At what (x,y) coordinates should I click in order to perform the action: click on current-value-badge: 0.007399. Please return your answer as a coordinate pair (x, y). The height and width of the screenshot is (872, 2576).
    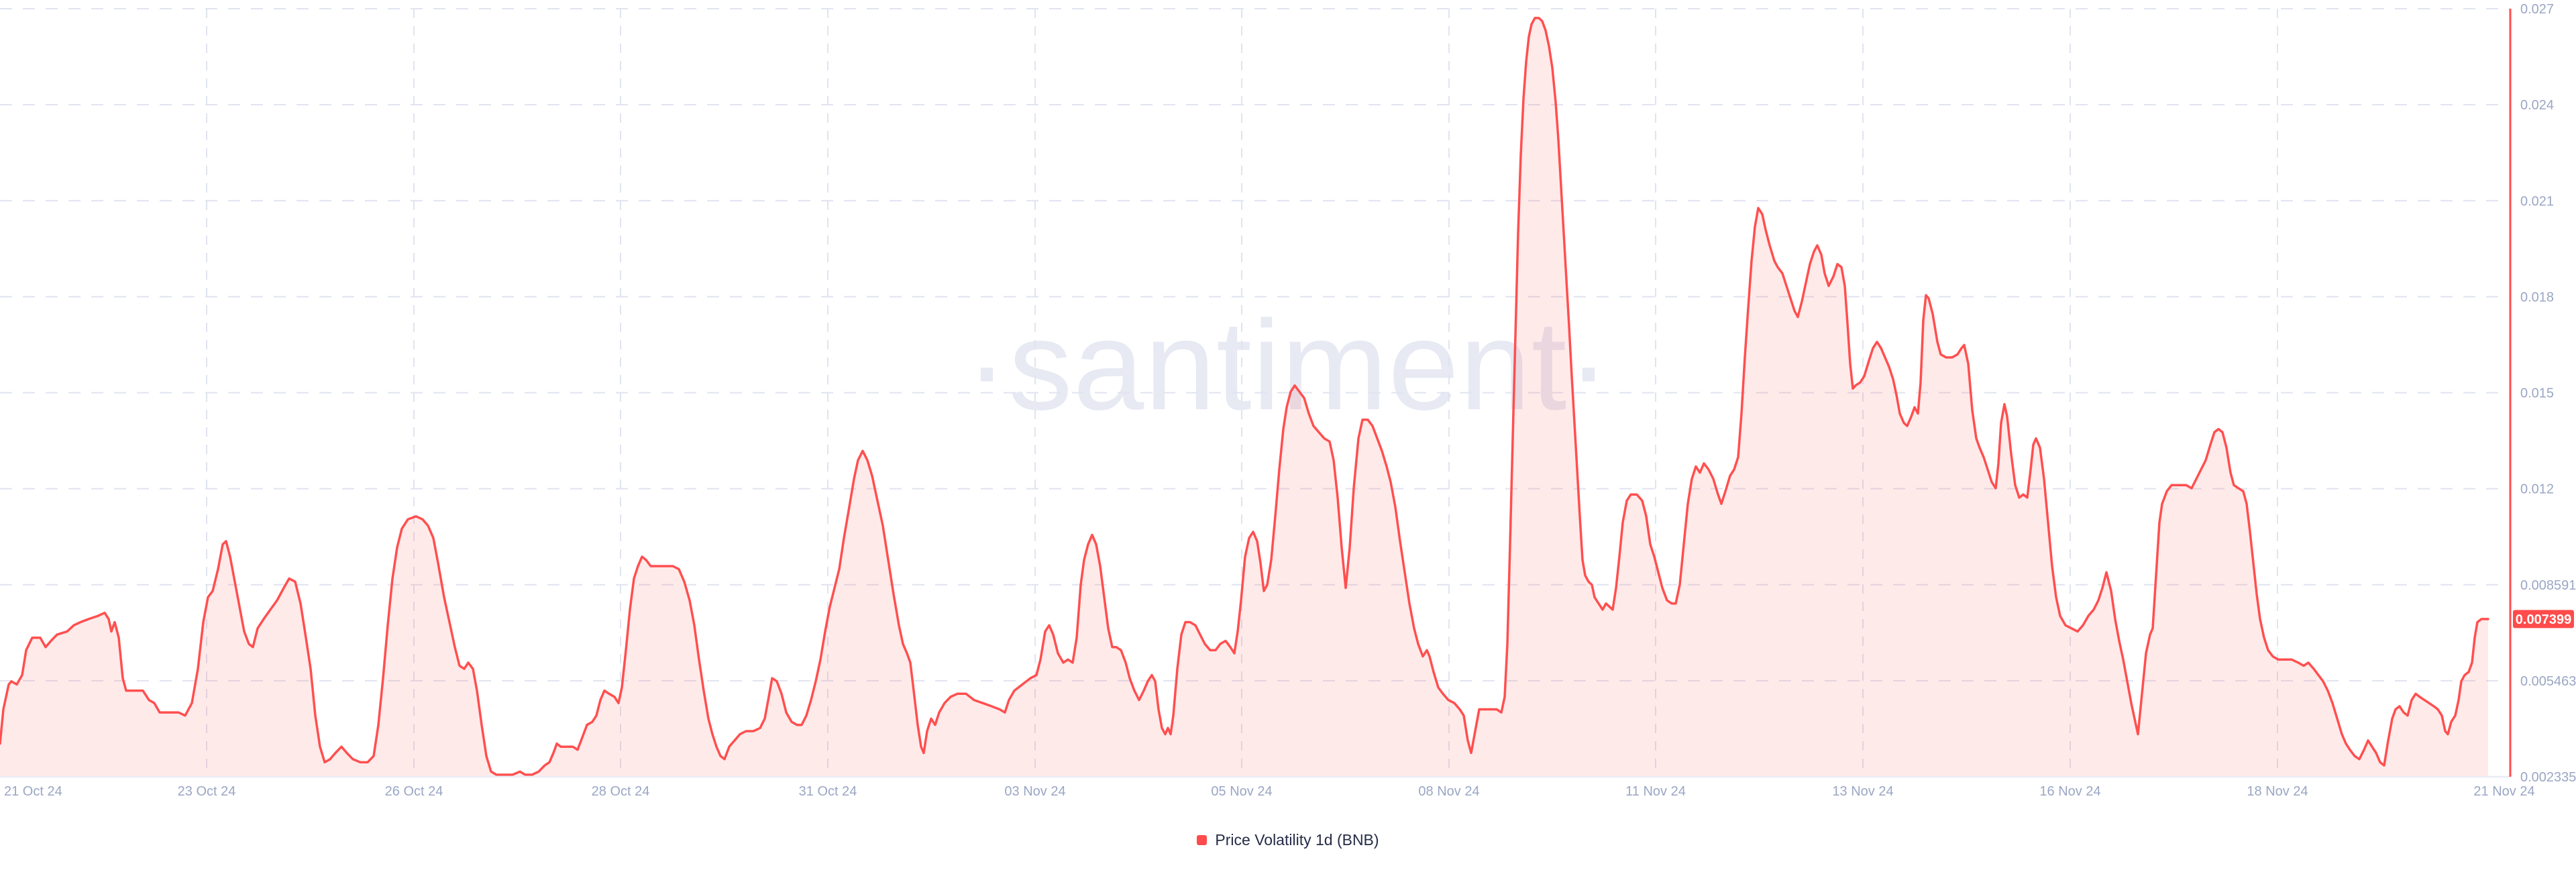
    Looking at the image, I should click on (2543, 619).